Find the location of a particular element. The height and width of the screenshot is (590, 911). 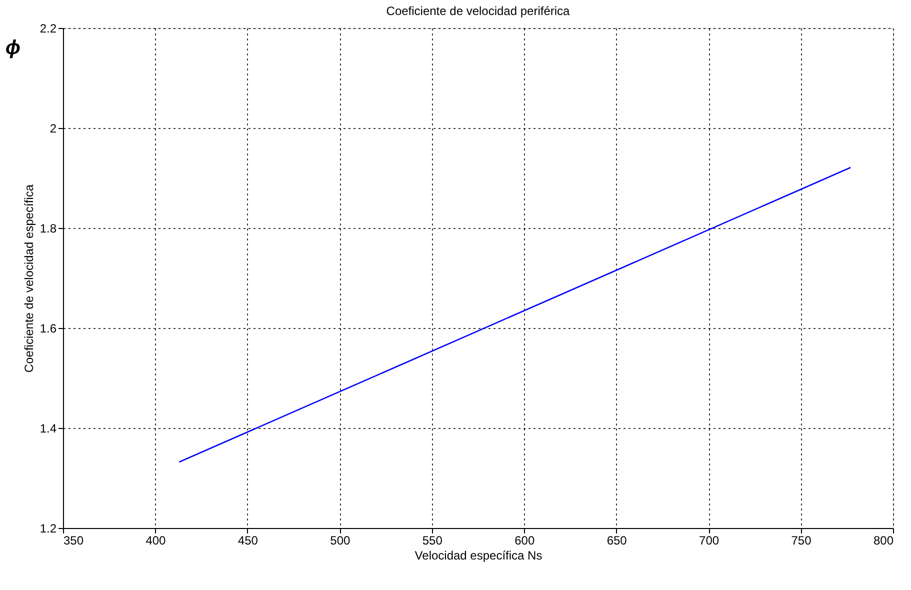

chart-title: Coeficiente de velocidad periférica is located at coordinates (478, 11).